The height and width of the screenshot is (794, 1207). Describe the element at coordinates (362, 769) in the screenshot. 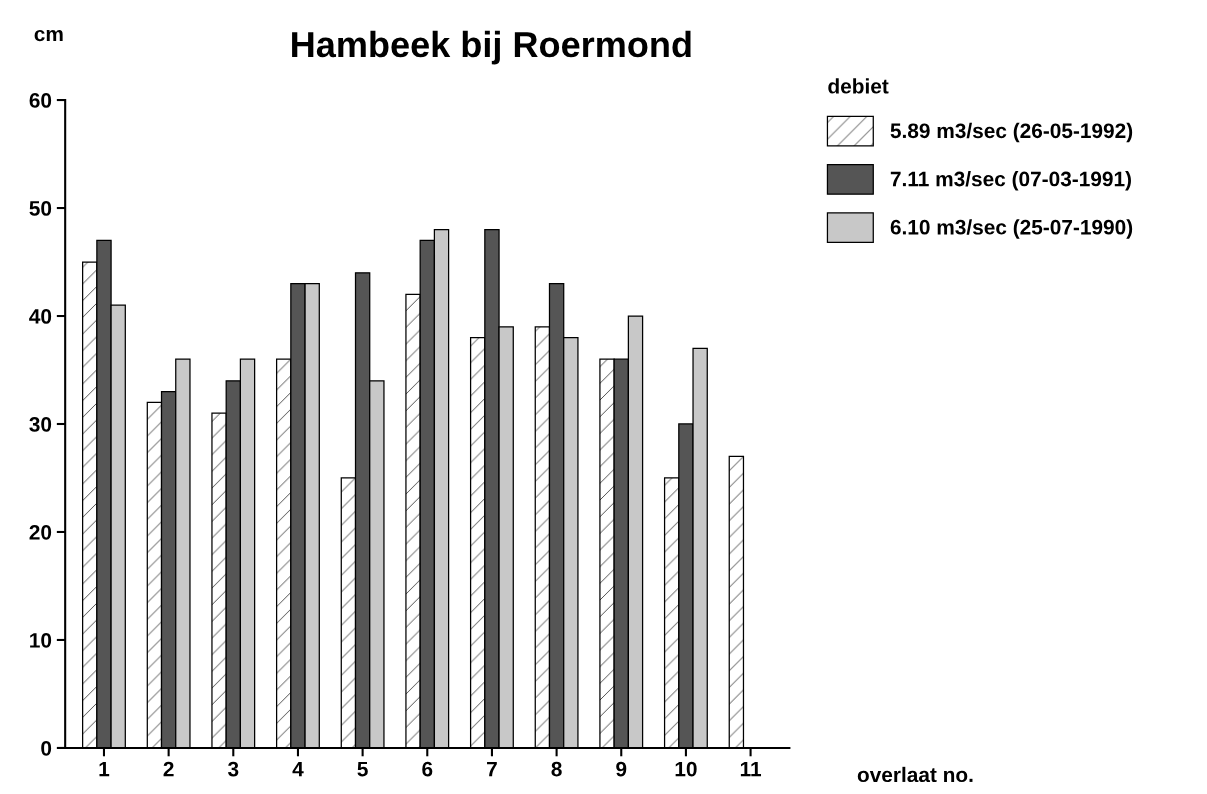

I see `x-tick-label: 5` at that location.